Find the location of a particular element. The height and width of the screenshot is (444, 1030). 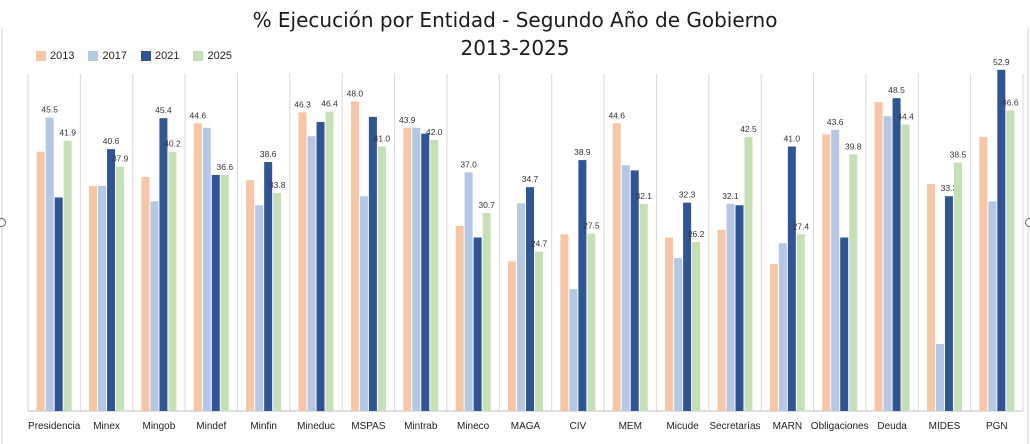

bar-2013-CIV is located at coordinates (564, 322).